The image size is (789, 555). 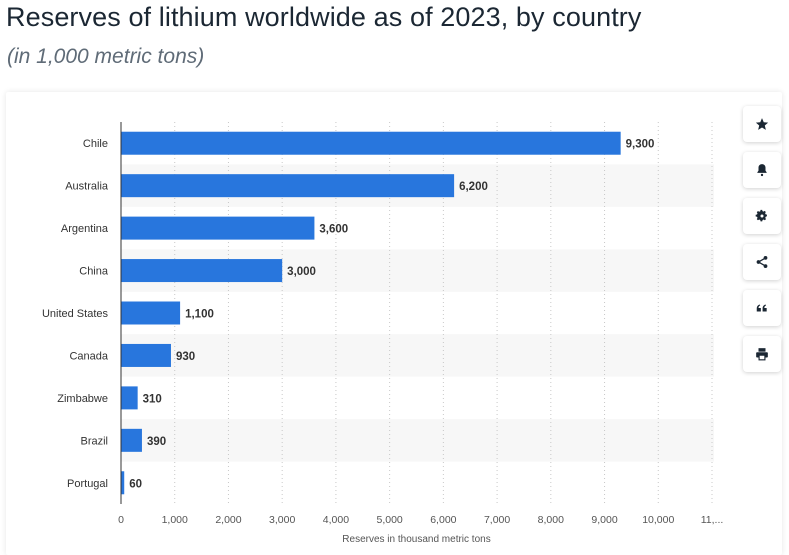 I want to click on category-label: Portugal, so click(x=87, y=484).